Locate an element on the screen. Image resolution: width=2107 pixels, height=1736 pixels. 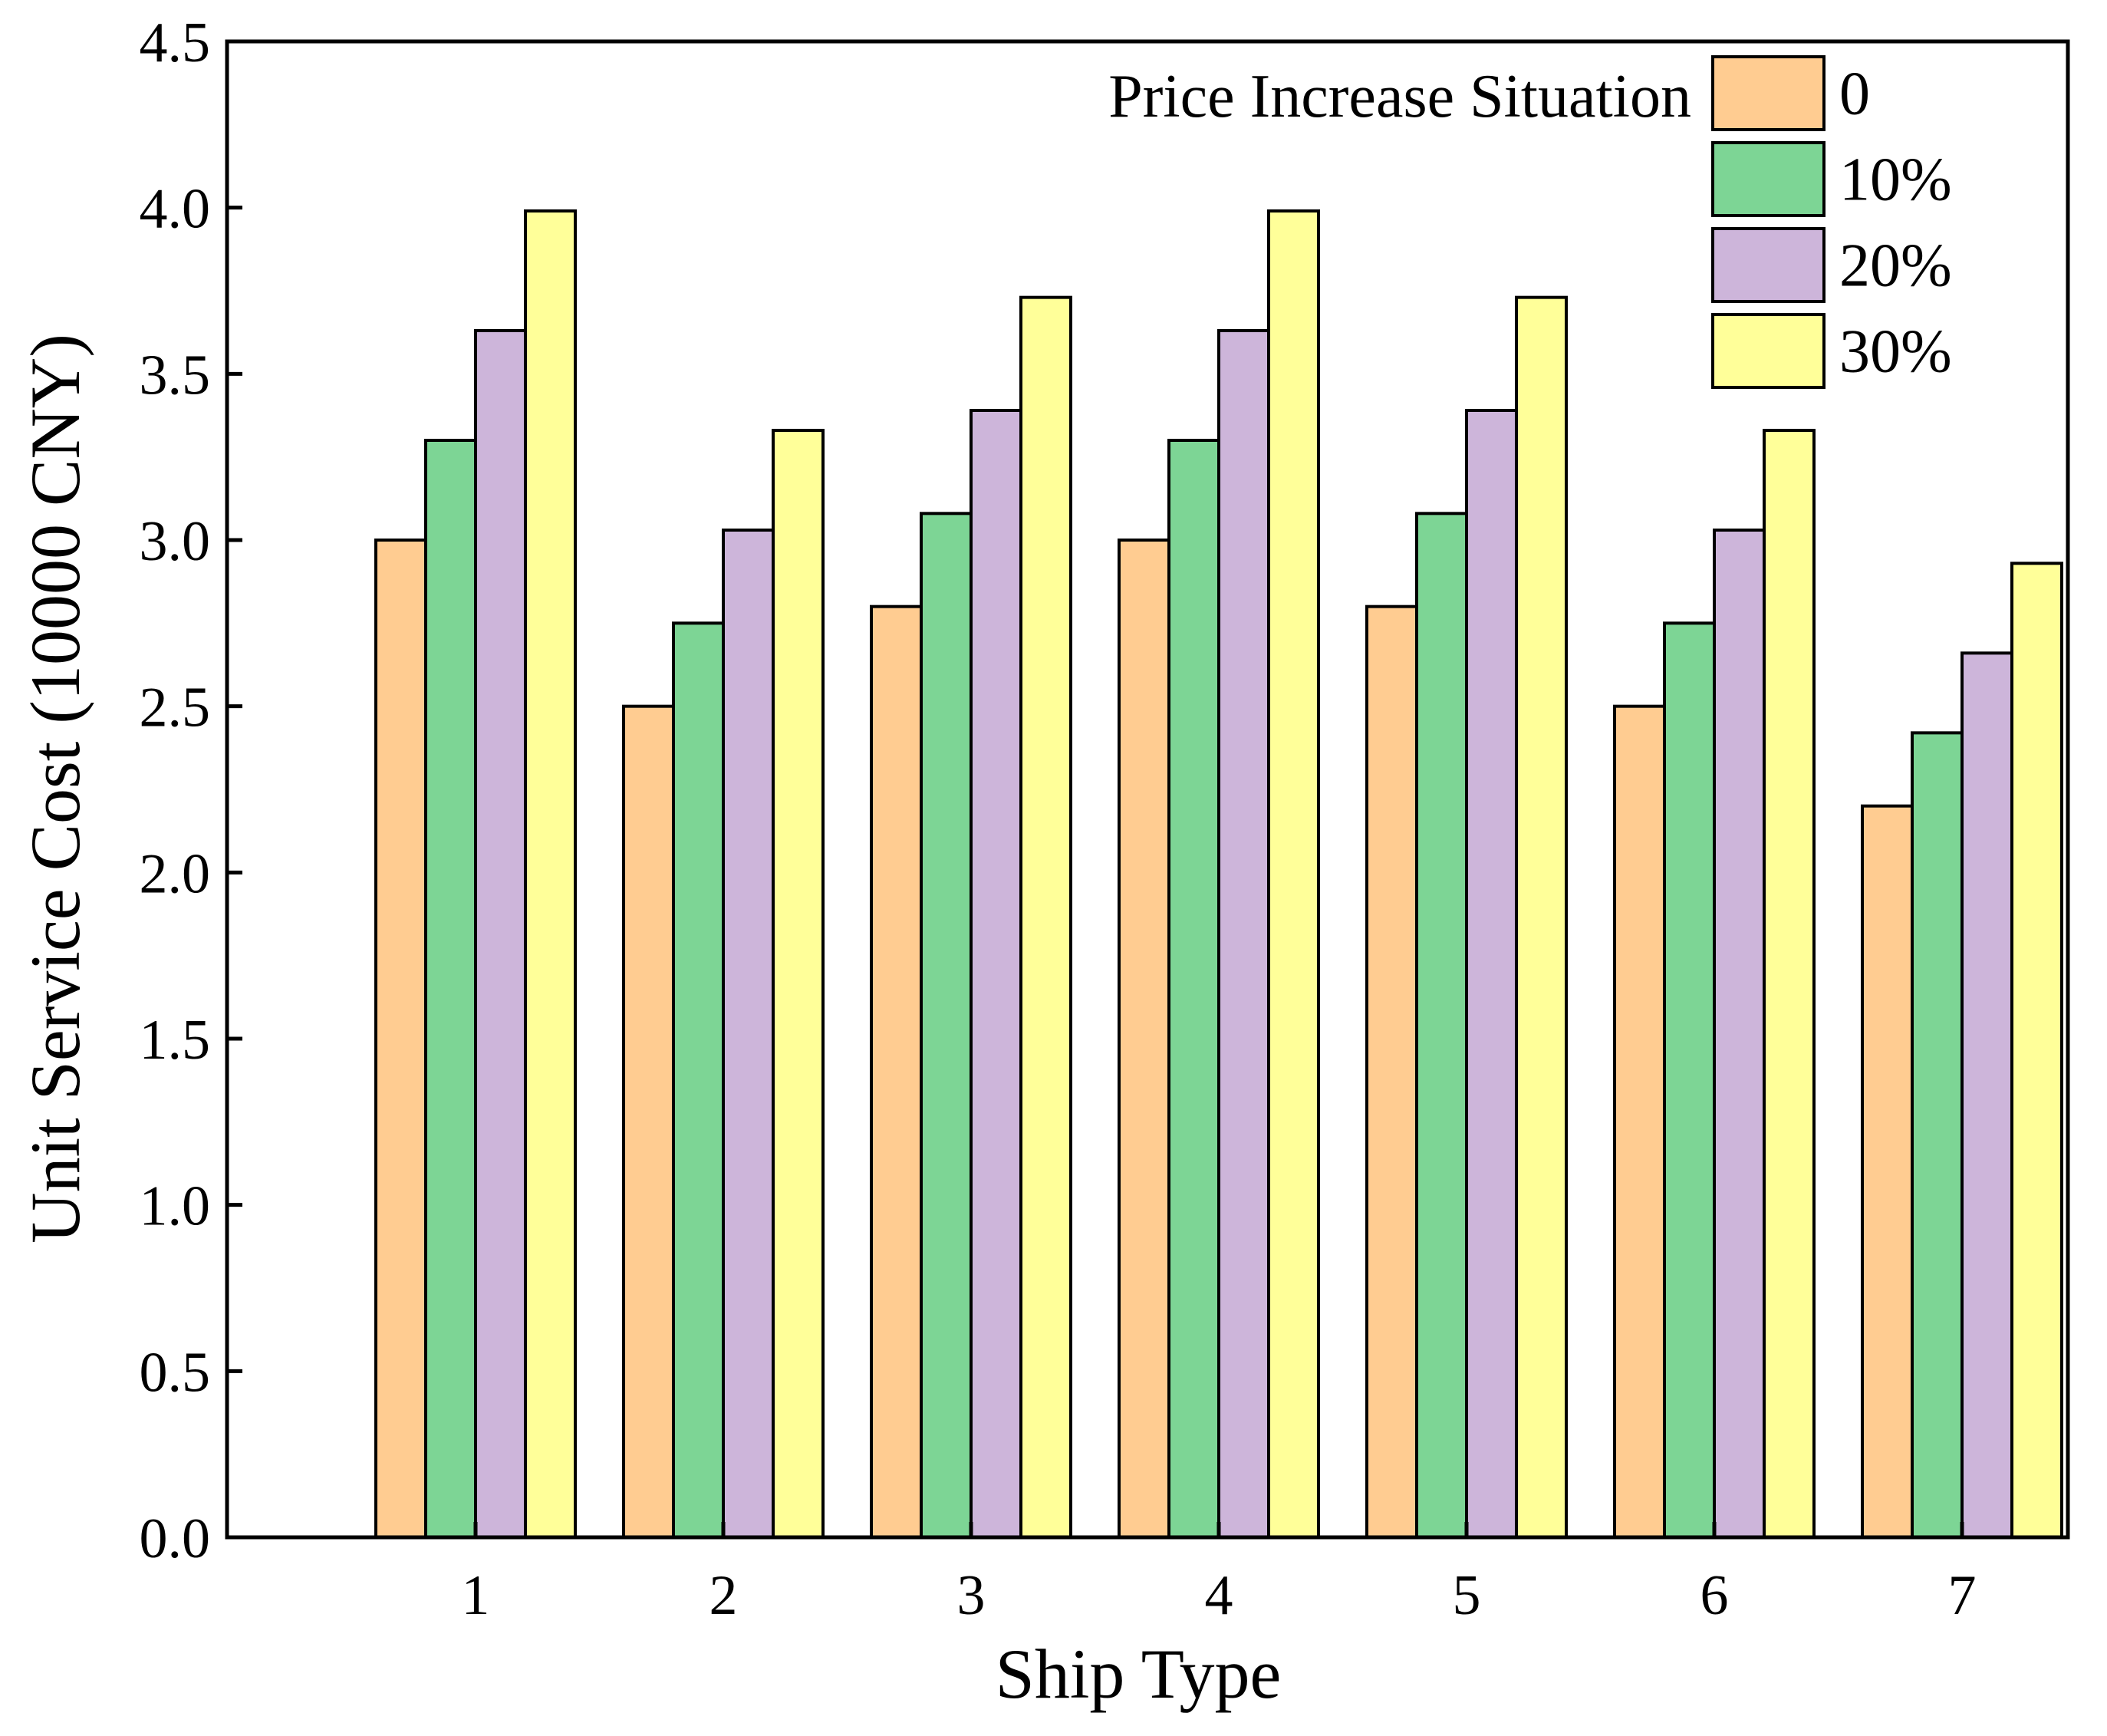
legend-entry-label: 30% is located at coordinates (1895, 352).